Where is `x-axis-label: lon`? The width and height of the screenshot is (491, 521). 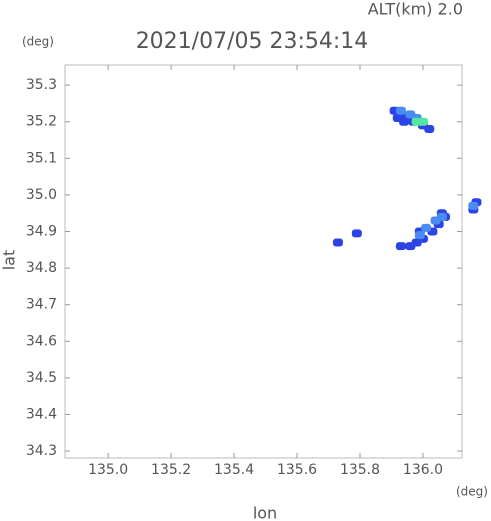 x-axis-label: lon is located at coordinates (265, 512).